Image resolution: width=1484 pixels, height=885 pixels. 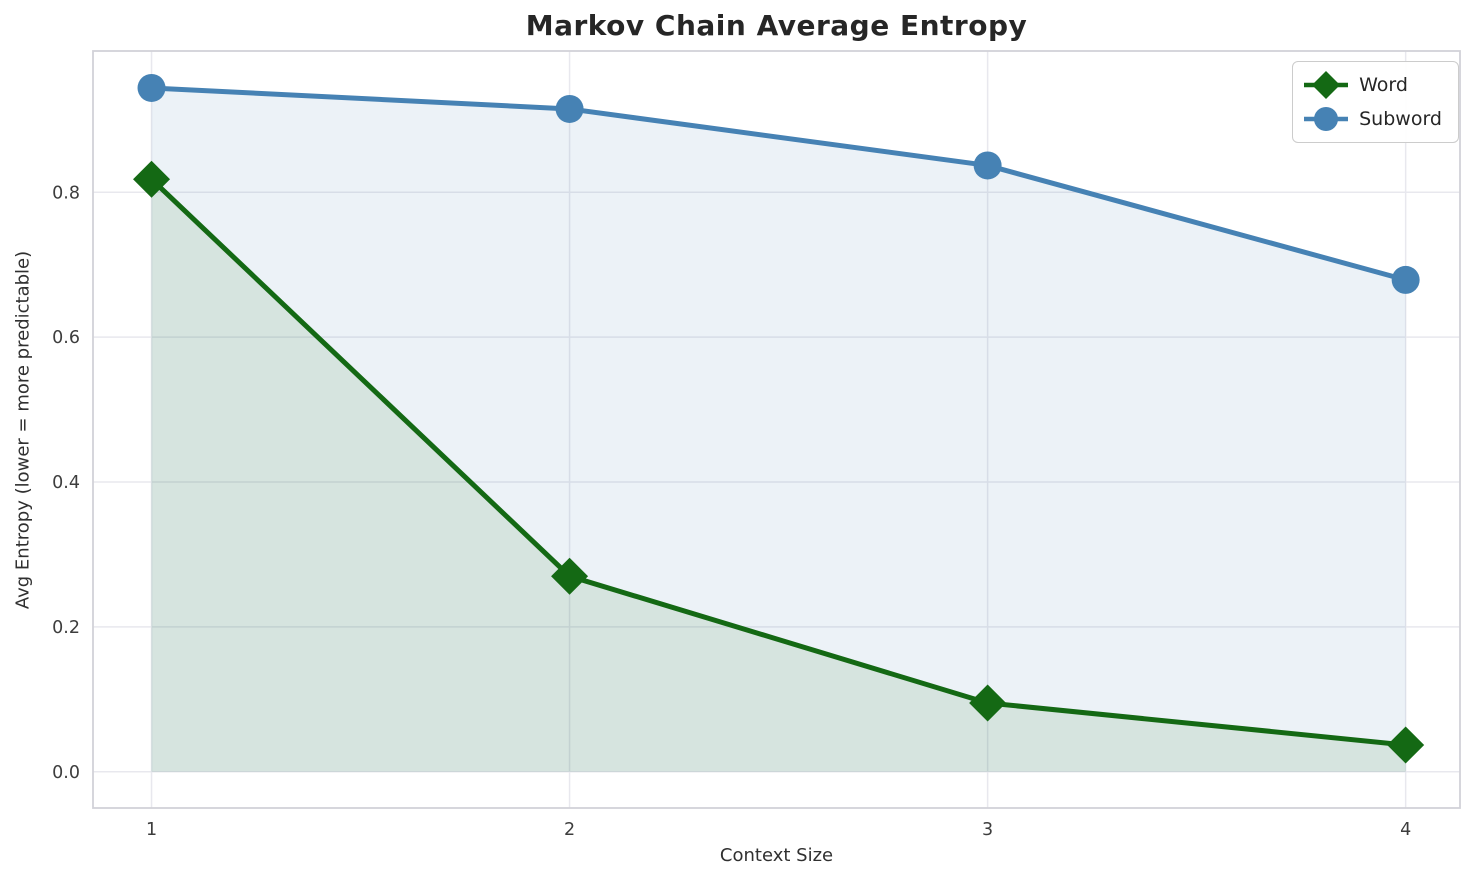 I want to click on legend-item-word: Word, so click(x=1372, y=85).